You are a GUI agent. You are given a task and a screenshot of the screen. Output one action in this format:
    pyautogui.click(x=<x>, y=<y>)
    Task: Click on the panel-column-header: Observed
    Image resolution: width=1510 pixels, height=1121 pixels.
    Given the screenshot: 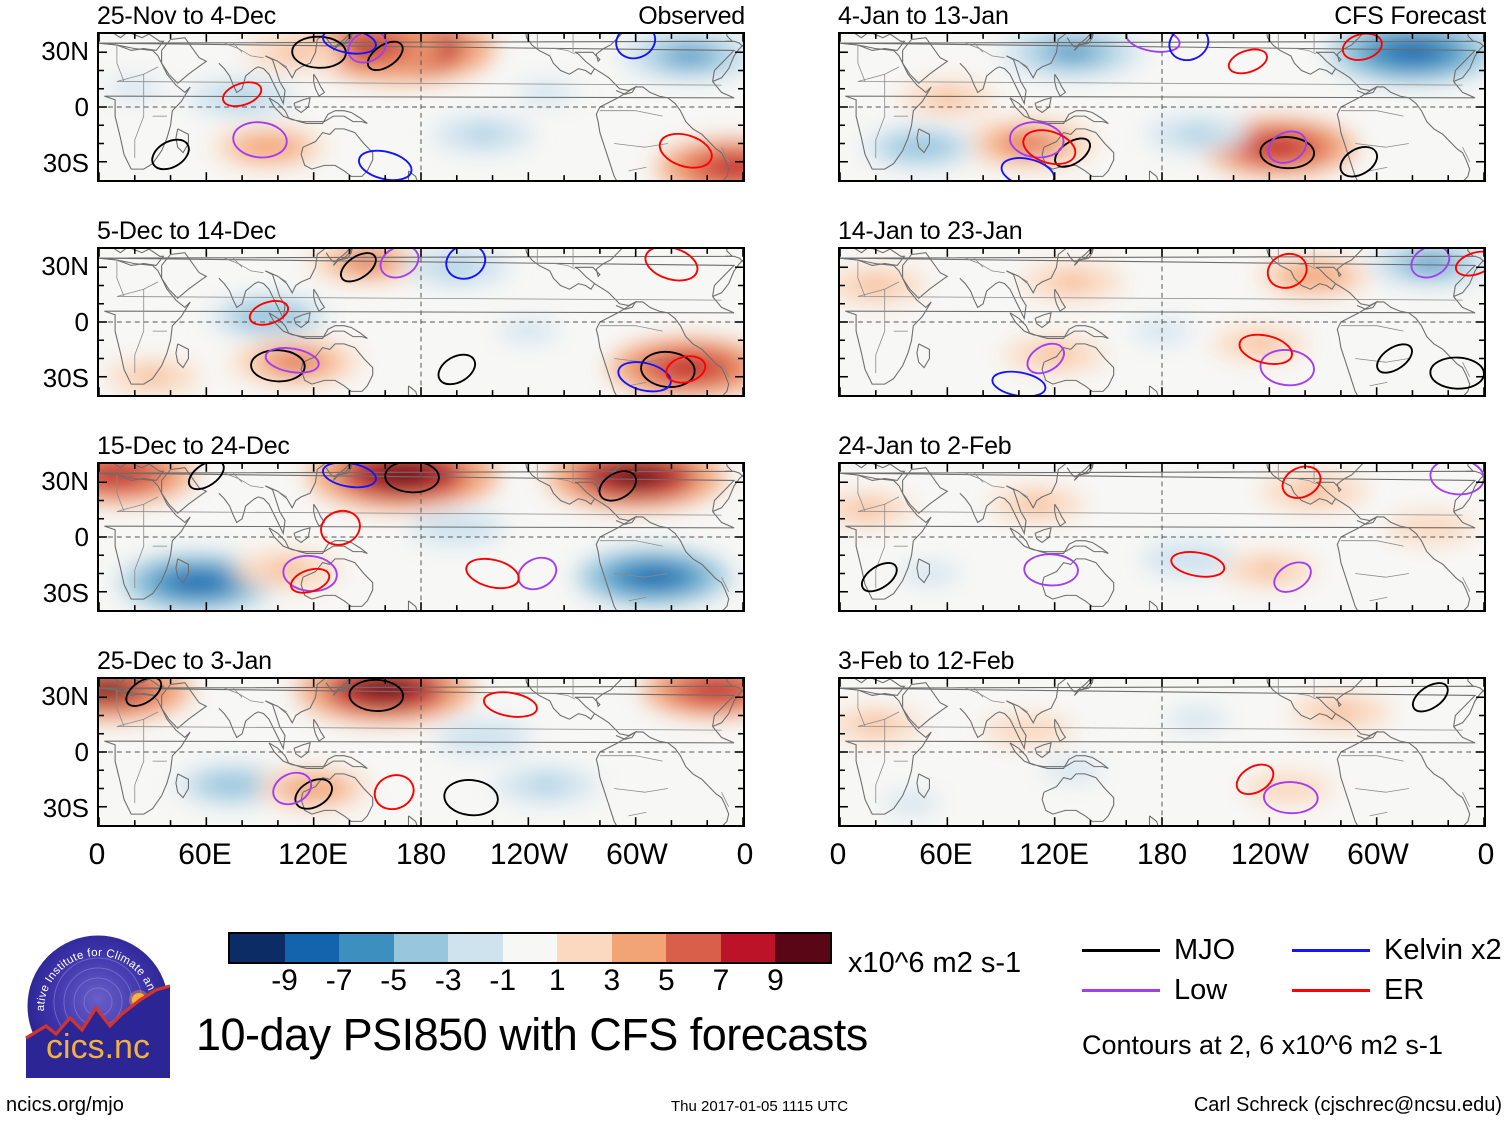 What is the action you would take?
    pyautogui.click(x=691, y=16)
    